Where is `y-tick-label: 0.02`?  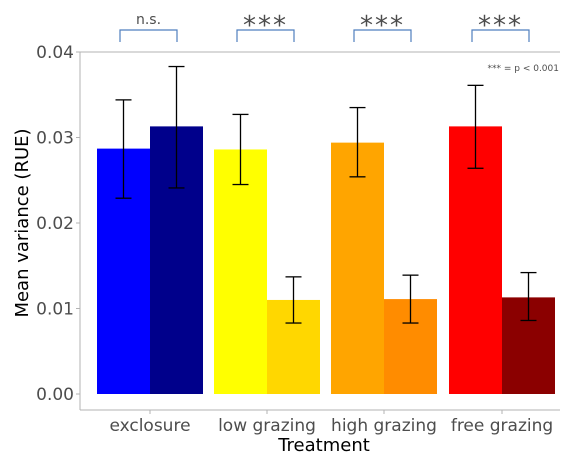
y-tick-label: 0.02 is located at coordinates (55, 224).